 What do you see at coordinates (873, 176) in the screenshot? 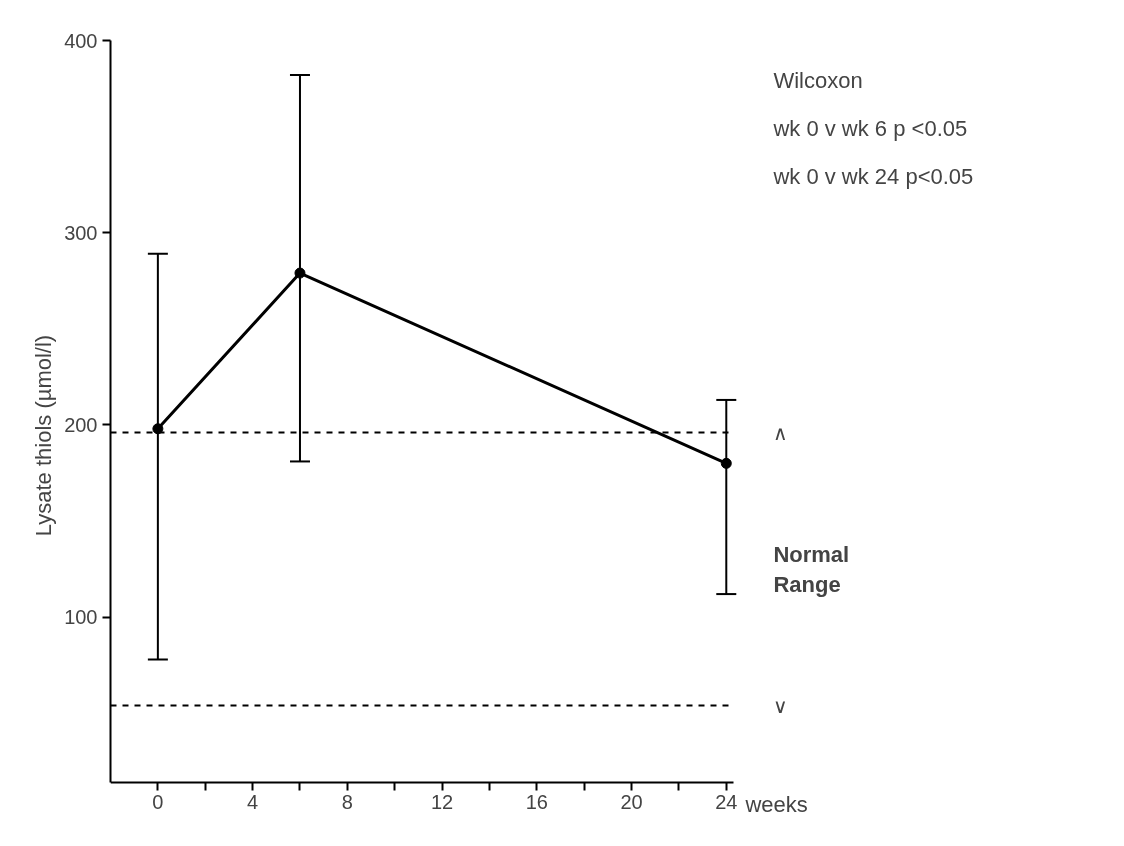
I see `text: wk 0 v wk 24 p<0.05` at bounding box center [873, 176].